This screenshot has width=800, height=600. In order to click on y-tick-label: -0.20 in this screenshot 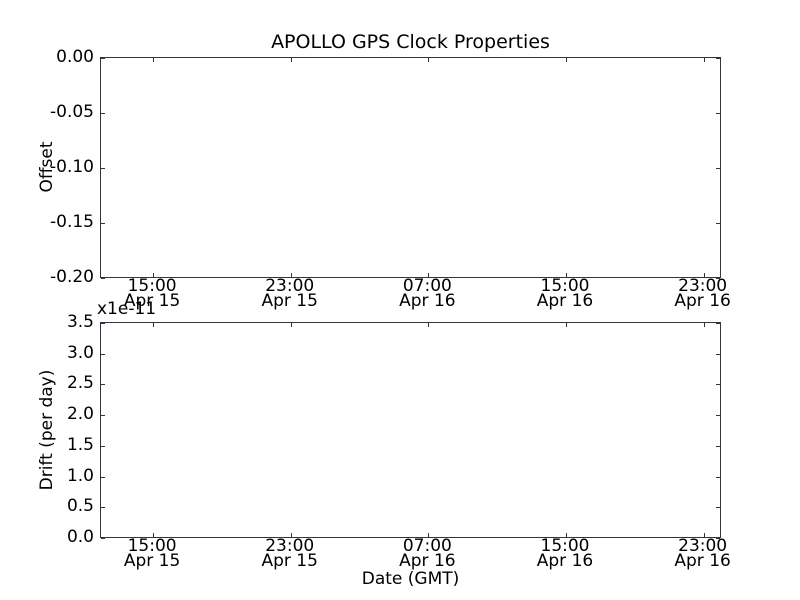, I will do `click(72, 277)`.